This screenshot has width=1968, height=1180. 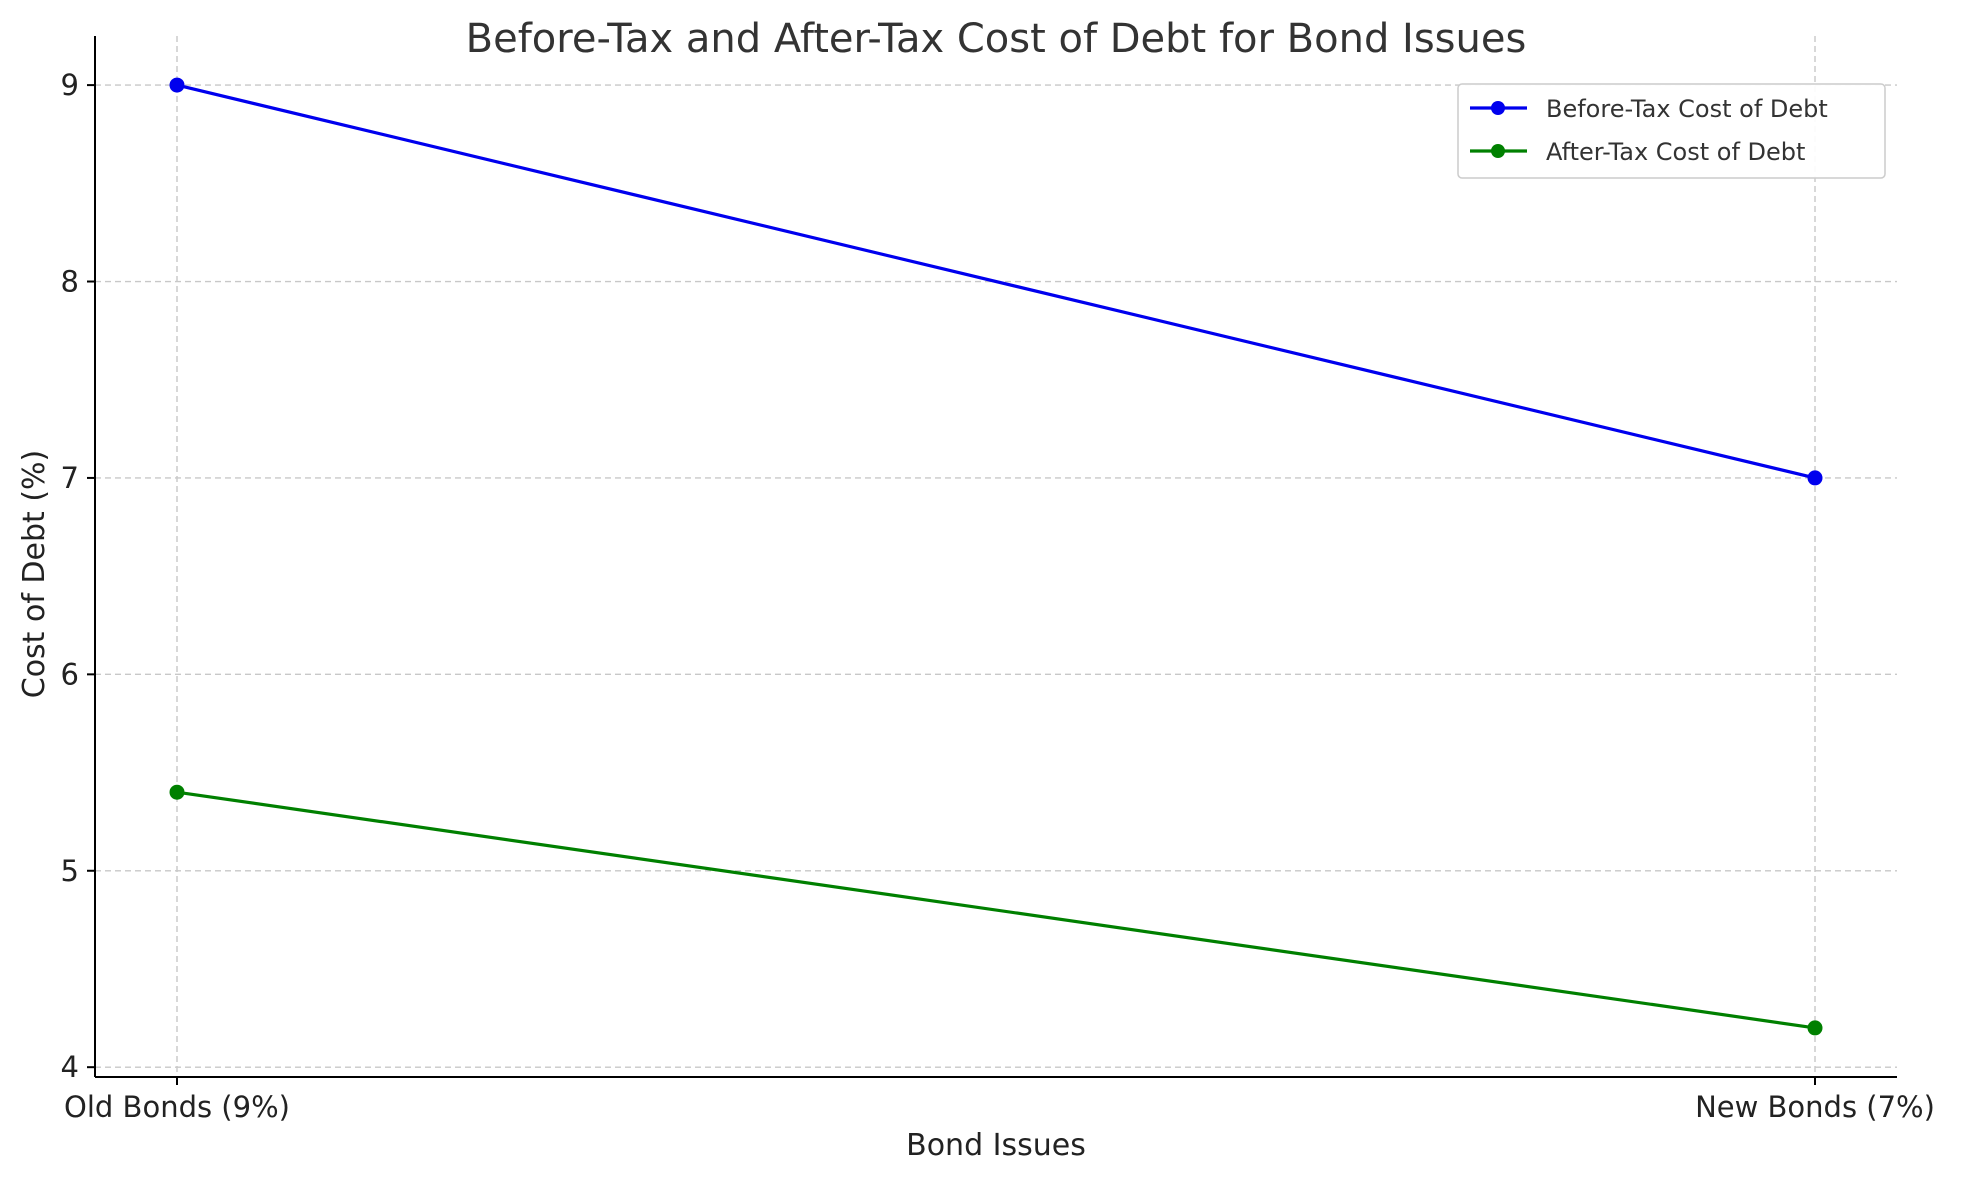 What do you see at coordinates (70, 85) in the screenshot?
I see `y-tick-label: 9` at bounding box center [70, 85].